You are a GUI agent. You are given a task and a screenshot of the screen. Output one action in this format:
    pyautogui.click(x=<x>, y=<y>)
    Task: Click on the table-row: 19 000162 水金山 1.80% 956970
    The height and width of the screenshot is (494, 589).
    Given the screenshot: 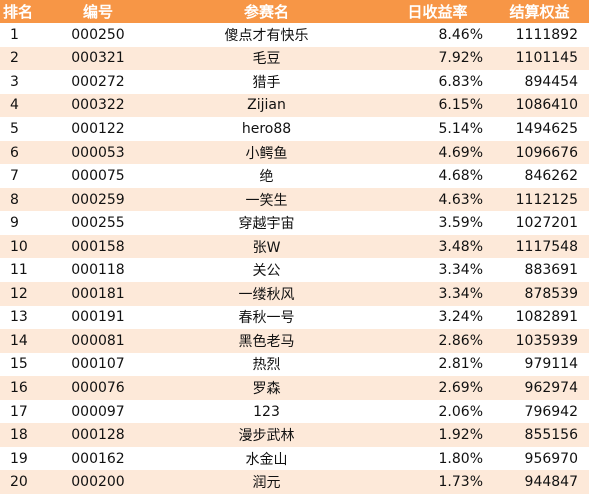 What is the action you would take?
    pyautogui.click(x=294, y=458)
    